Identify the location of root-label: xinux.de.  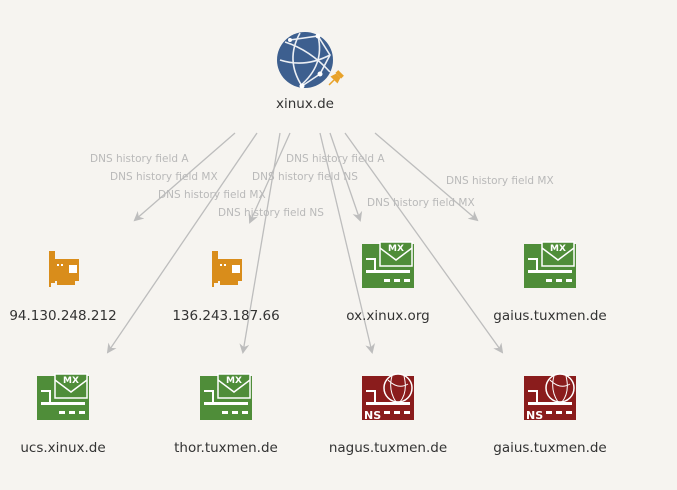
(305, 104).